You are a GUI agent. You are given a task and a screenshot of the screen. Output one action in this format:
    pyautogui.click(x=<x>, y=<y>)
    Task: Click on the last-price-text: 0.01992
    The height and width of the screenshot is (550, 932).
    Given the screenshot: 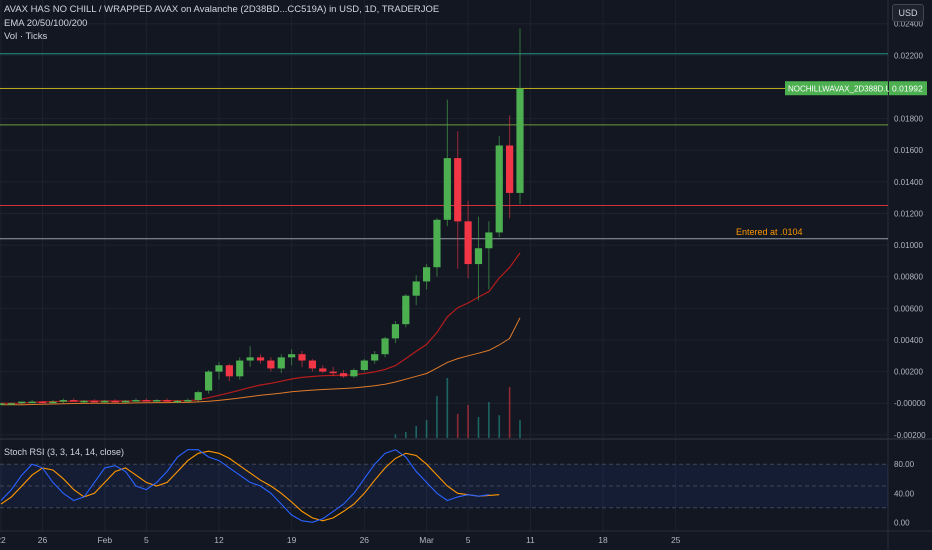 What is the action you would take?
    pyautogui.click(x=907, y=89)
    